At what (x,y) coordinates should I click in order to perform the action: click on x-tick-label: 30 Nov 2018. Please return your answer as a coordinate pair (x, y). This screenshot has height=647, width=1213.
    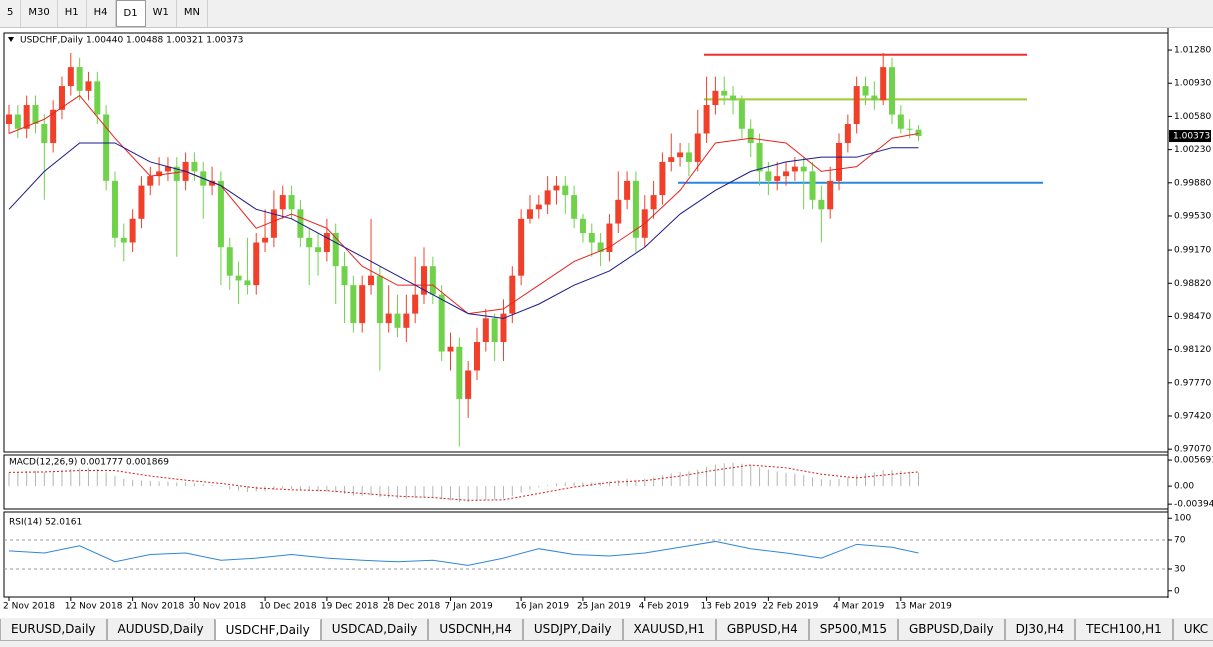
    Looking at the image, I should click on (217, 607).